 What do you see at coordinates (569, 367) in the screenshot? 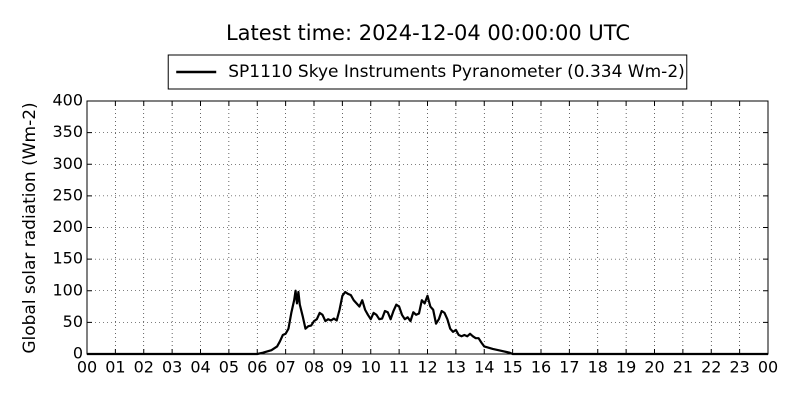
I see `x-tick-label: 17` at bounding box center [569, 367].